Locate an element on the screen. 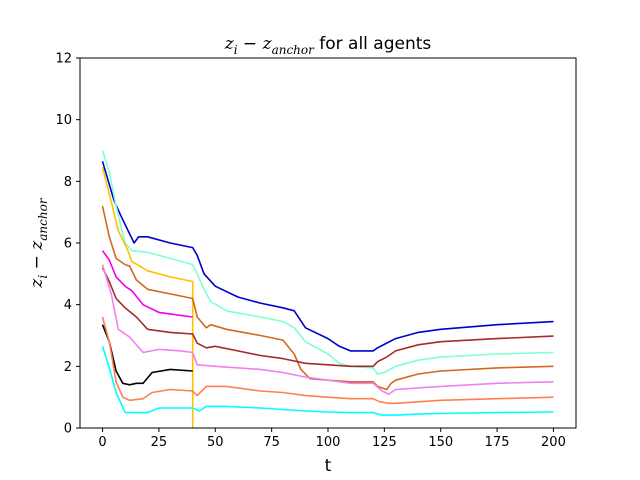  x-tick-label: 0 is located at coordinates (102, 442).